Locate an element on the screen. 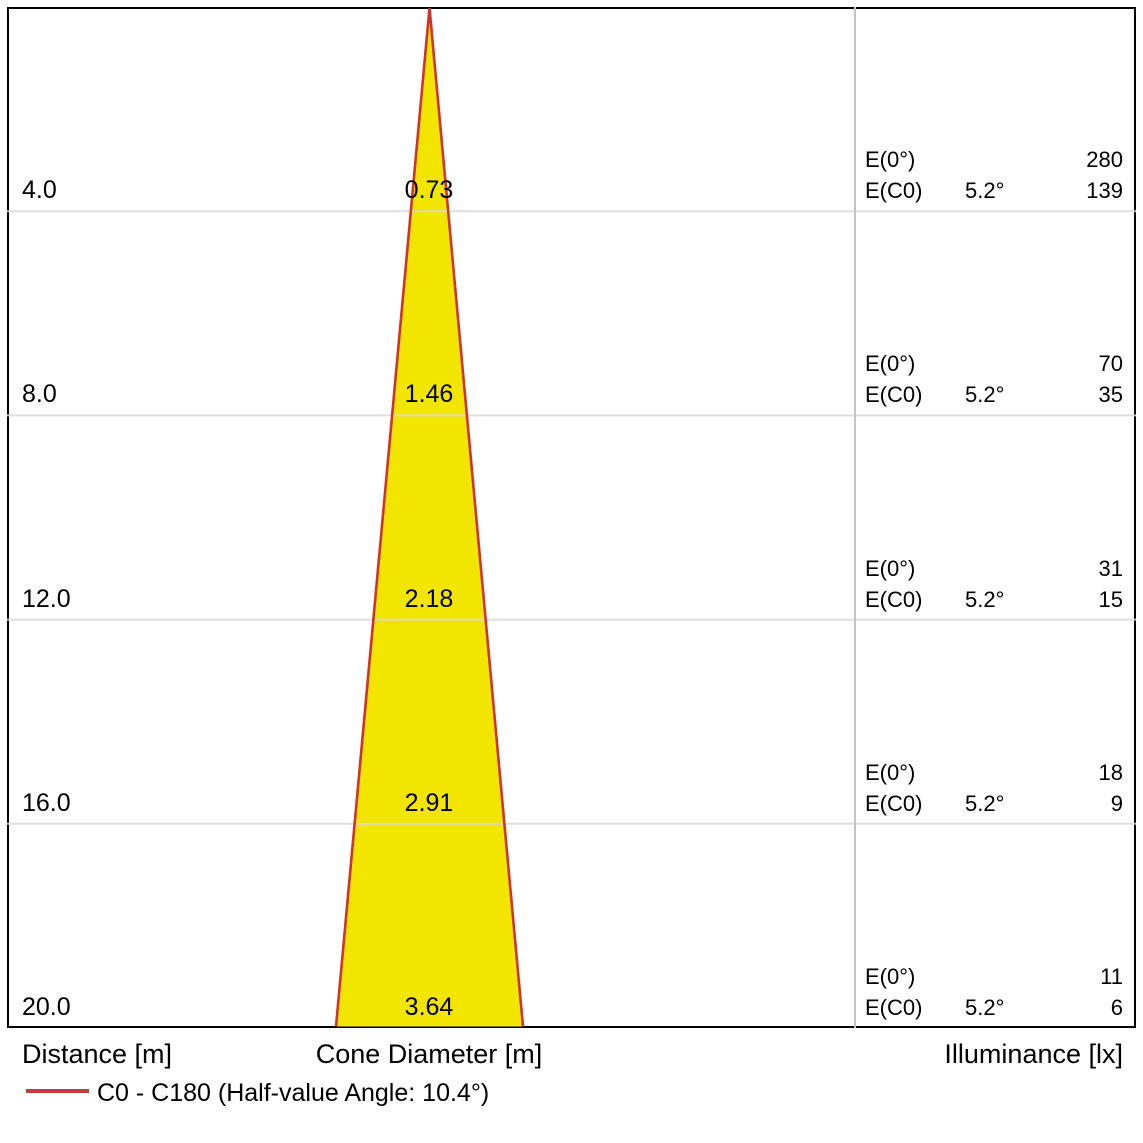  ec0-value: 9 is located at coordinates (1116, 803).